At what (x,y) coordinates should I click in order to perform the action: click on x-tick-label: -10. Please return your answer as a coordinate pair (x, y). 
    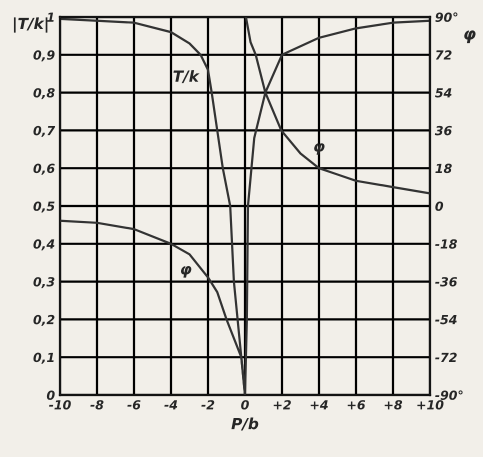
    Looking at the image, I should click on (60, 405).